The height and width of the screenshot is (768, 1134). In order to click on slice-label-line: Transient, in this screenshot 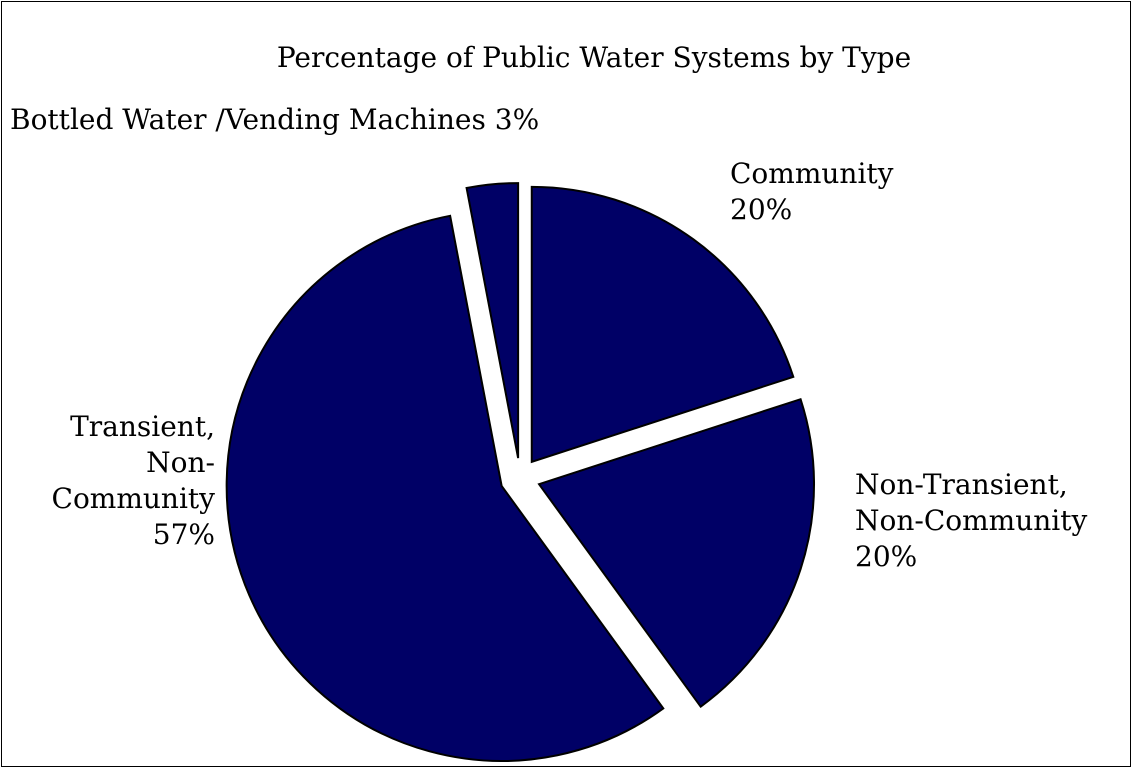, I will do `click(142, 426)`.